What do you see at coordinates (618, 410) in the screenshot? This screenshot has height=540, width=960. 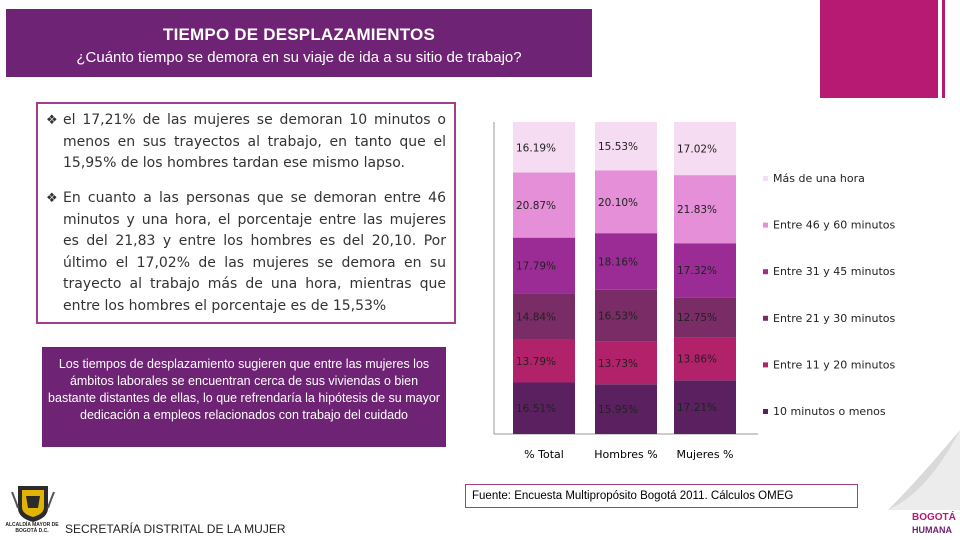 I see `data-label: 15.95%` at bounding box center [618, 410].